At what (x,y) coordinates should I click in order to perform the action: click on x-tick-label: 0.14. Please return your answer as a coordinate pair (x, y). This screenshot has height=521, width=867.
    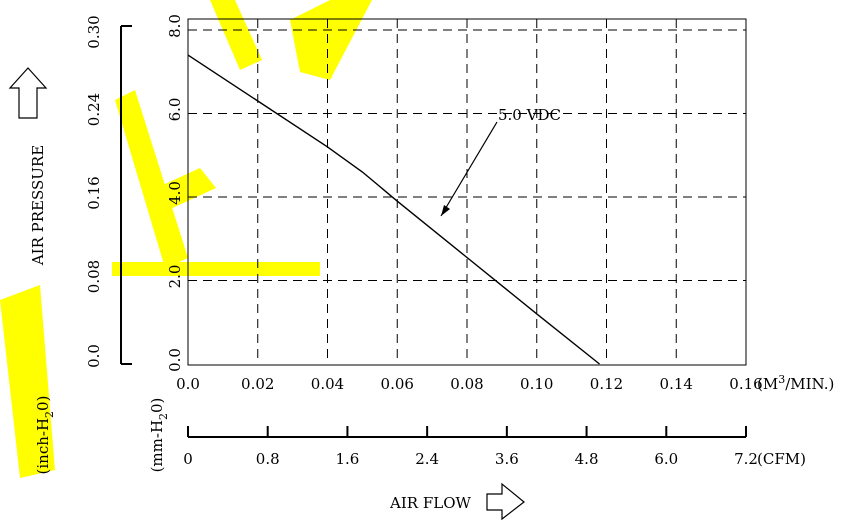
    Looking at the image, I should click on (676, 384).